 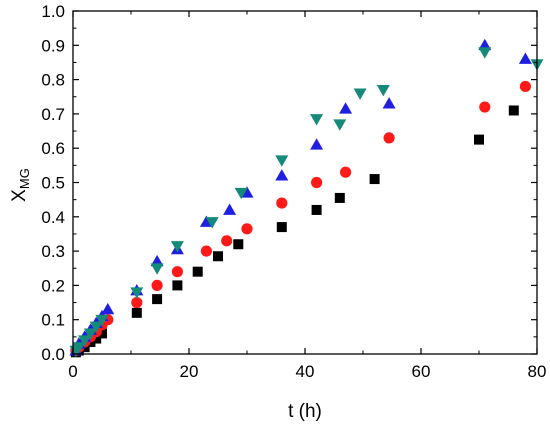 What do you see at coordinates (537, 371) in the screenshot?
I see `x-tick-label: 80` at bounding box center [537, 371].